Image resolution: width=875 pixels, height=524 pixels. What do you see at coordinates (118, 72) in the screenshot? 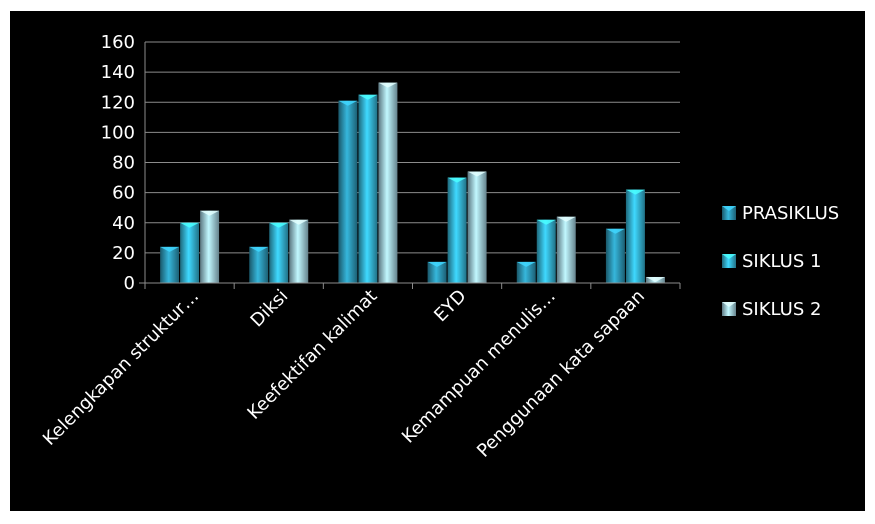
I see `y-tick-label: 140` at bounding box center [118, 72].